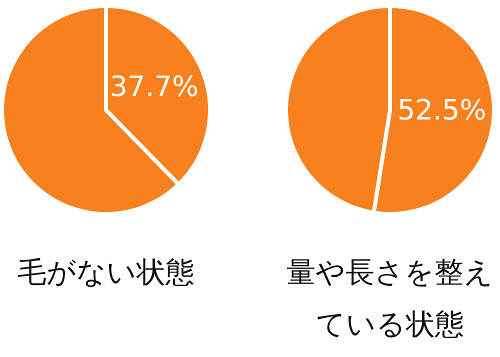  What do you see at coordinates (154, 87) in the screenshot?
I see `data-label: 37.7%` at bounding box center [154, 87].